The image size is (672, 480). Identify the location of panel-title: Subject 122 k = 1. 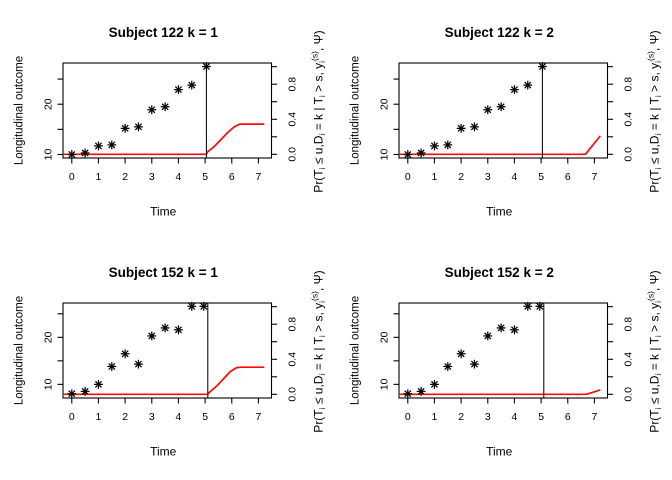
(164, 32).